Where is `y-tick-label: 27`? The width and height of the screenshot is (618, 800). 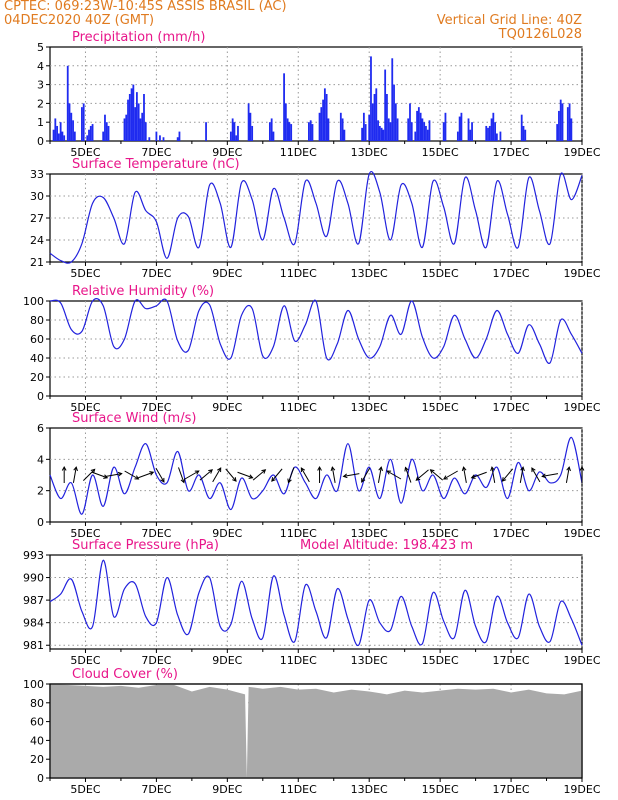 y-tick-label: 27 is located at coordinates (37, 218).